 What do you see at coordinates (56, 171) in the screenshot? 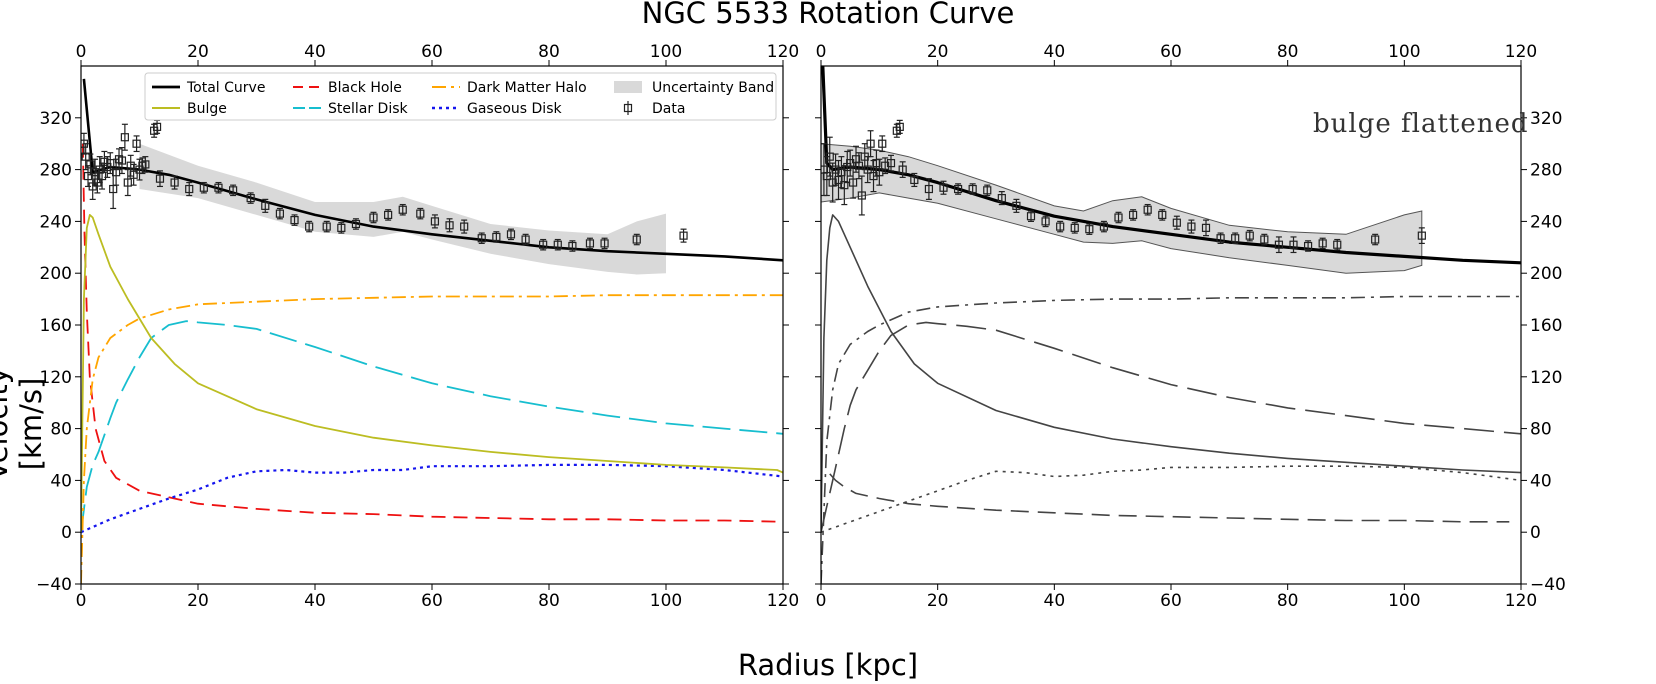
I see `y-tick-label: 280` at bounding box center [56, 171].